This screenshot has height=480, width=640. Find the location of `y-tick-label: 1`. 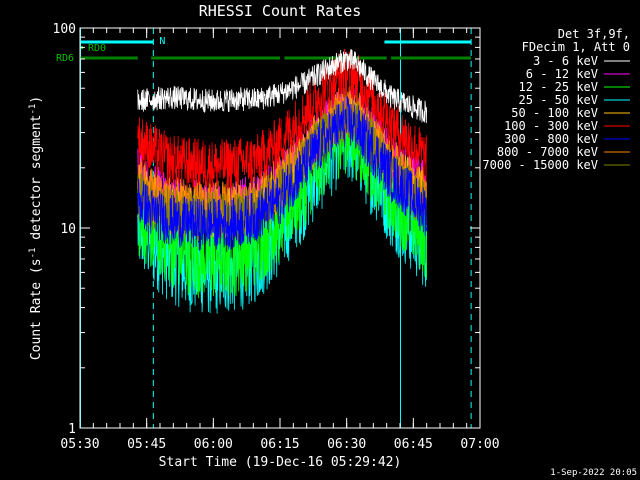

y-tick-label: 1 is located at coordinates (72, 429).